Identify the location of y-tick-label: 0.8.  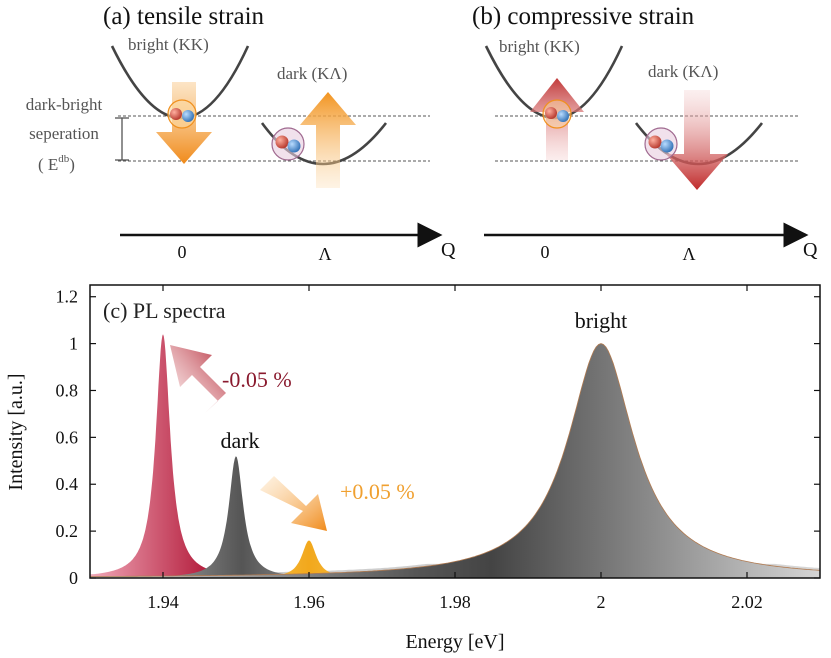
(67, 390).